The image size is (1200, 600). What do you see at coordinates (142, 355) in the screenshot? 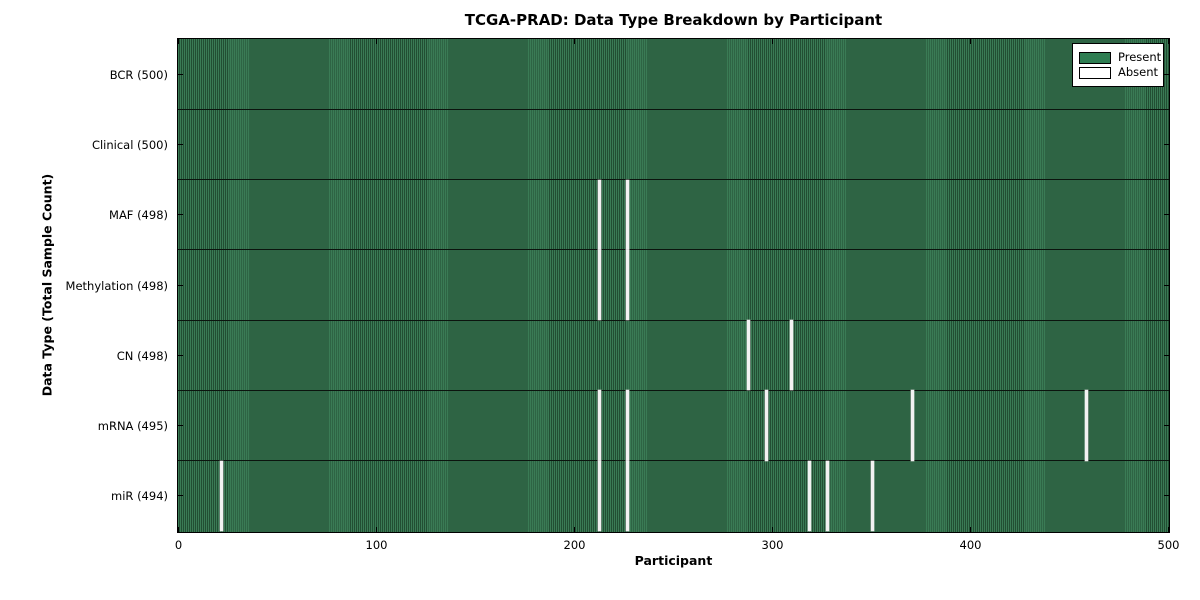
I see `y-tick-label-CN: CN (498)` at bounding box center [142, 355].